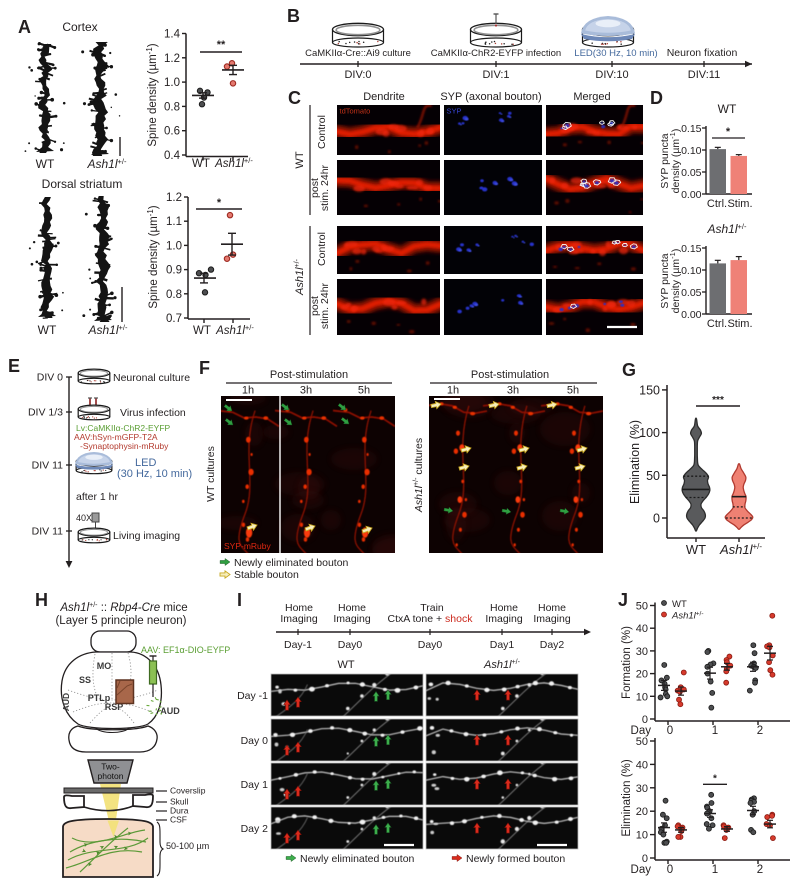 This screenshot has height=885, width=792. Describe the element at coordinates (24, 27) in the screenshot. I see `svg-text: A` at that location.